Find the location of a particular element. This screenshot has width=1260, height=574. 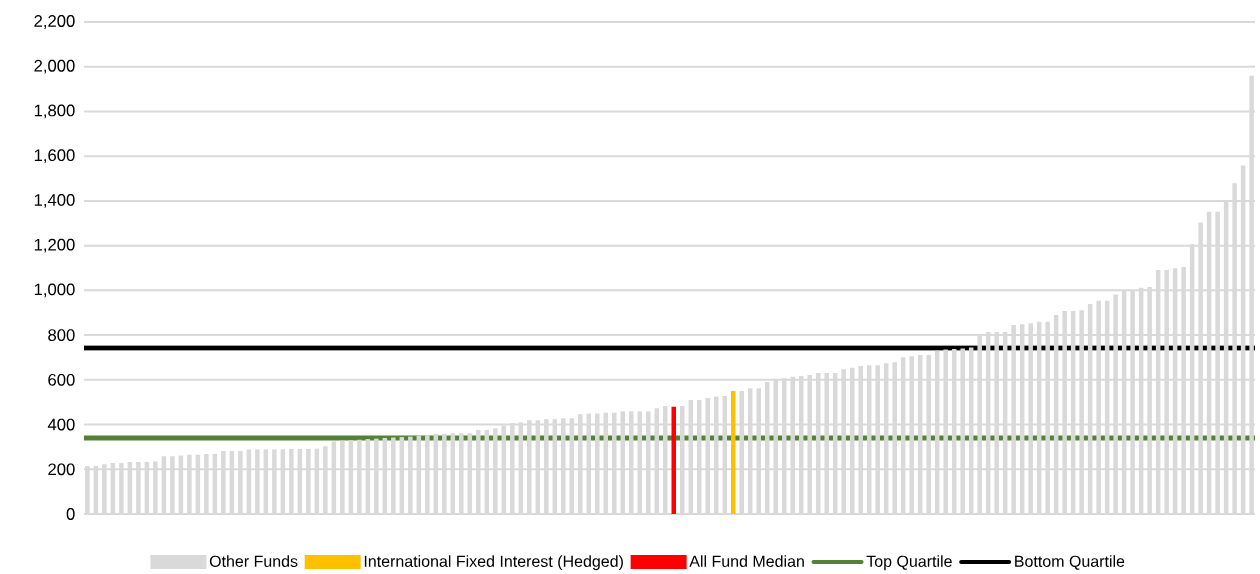

legend-label: Top Quartile is located at coordinates (909, 563).